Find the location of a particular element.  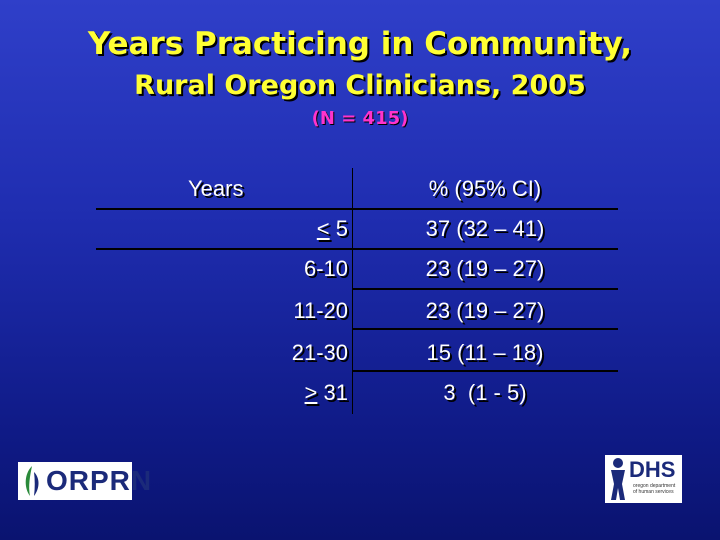

years-value: 31 is located at coordinates (332, 392).